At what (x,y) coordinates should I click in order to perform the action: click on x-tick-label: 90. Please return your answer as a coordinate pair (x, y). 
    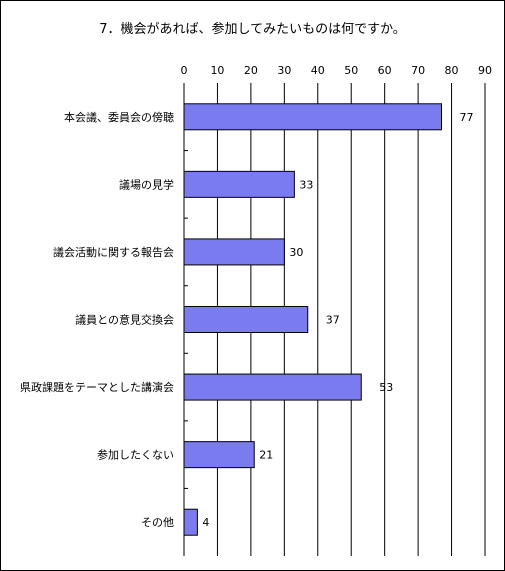
    Looking at the image, I should click on (485, 70).